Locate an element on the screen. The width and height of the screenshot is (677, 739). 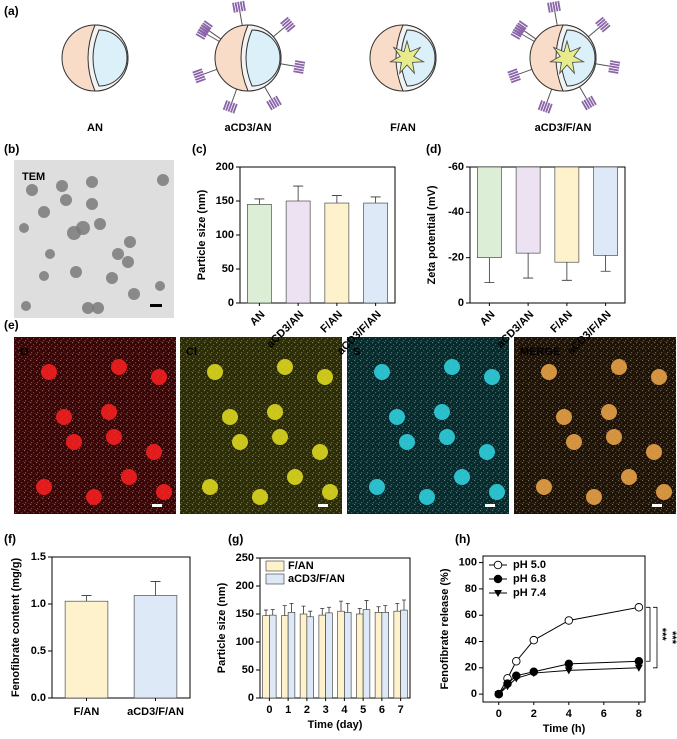
legend-label: pH 5.0 is located at coordinates (529, 565).